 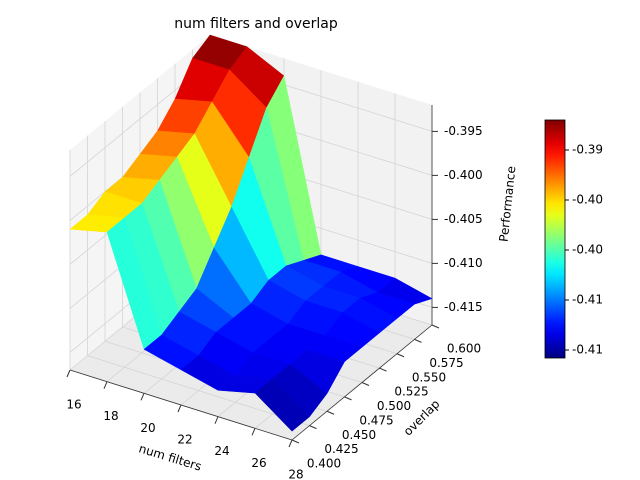 What do you see at coordinates (73, 405) in the screenshot?
I see `x-tick-label: 16` at bounding box center [73, 405].